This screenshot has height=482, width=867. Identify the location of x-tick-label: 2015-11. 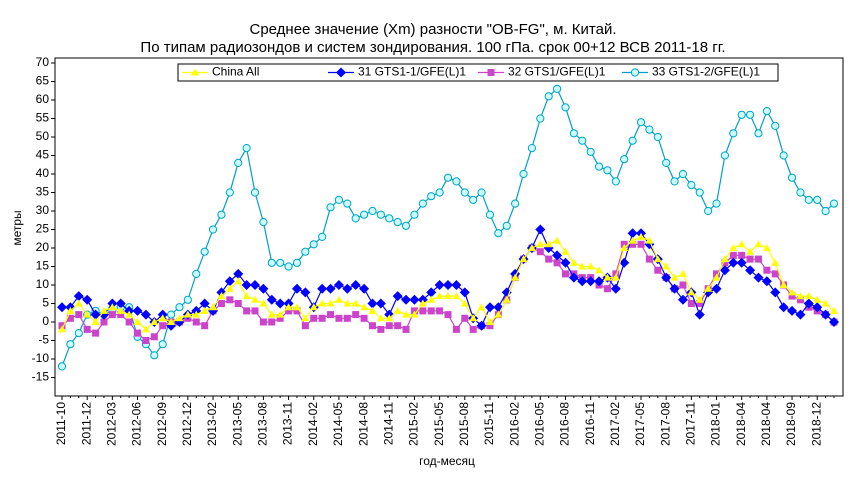
(489, 423).